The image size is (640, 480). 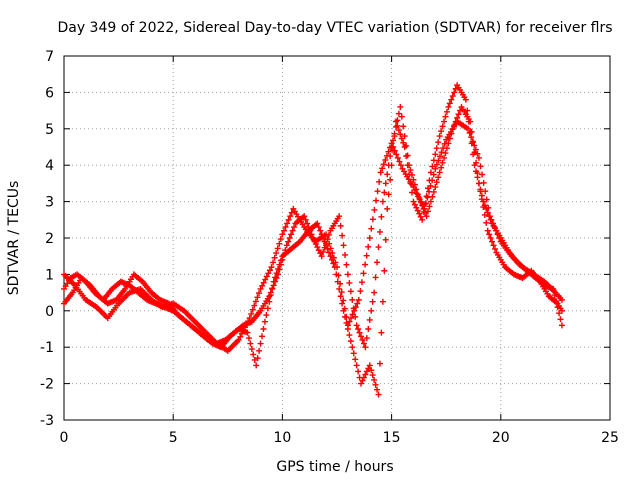 I want to click on y-tick-label: 2, so click(x=49, y=239).